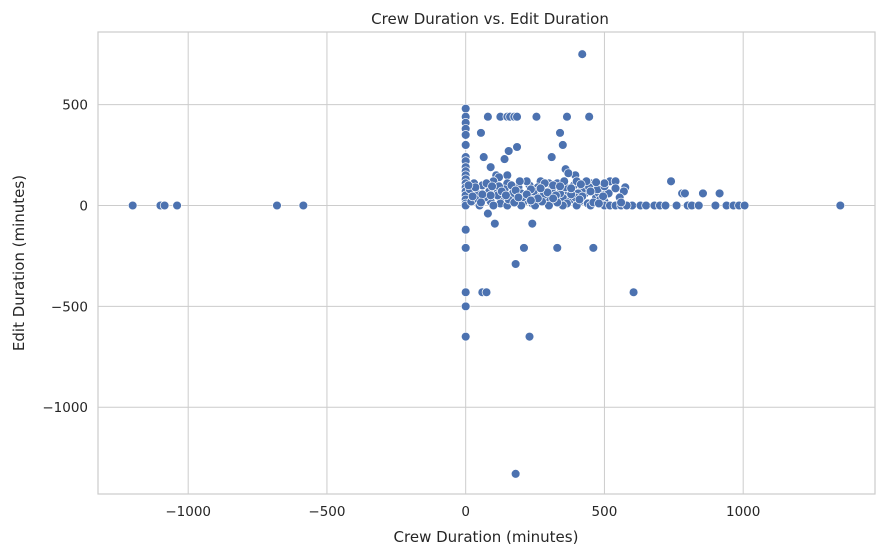 Image resolution: width=883 pixels, height=556 pixels. What do you see at coordinates (188, 512) in the screenshot?
I see `x-tick-label: −1000` at bounding box center [188, 512].